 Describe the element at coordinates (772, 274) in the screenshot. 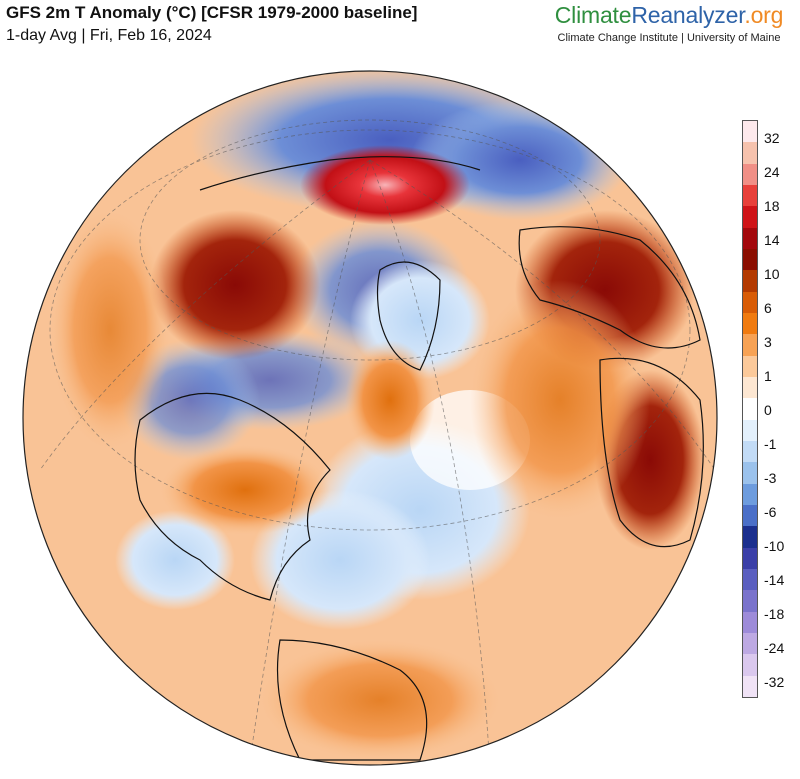

I see `legend-tick-label: 10` at that location.